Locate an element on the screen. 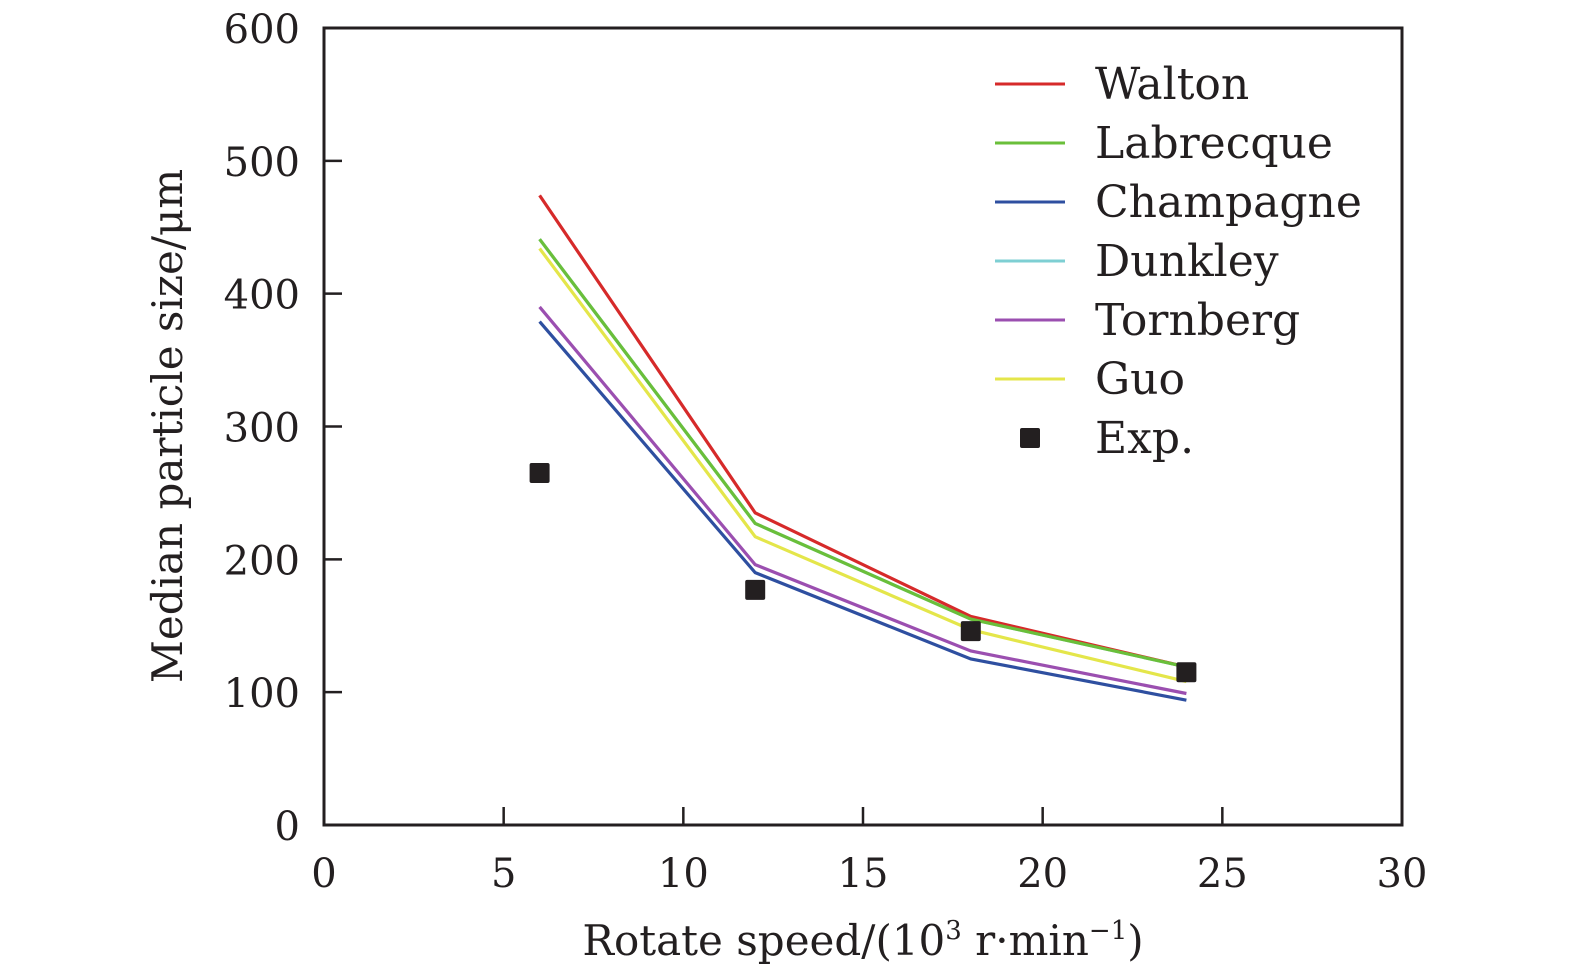  legend-item-walton: Walton is located at coordinates (1122, 84).